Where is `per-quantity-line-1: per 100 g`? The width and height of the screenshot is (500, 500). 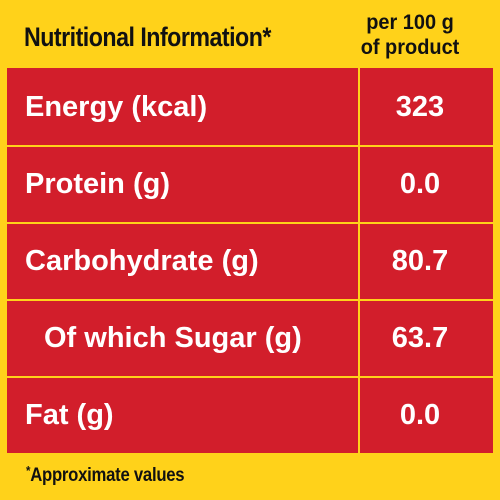
per-quantity-line-1: per 100 g is located at coordinates (410, 22).